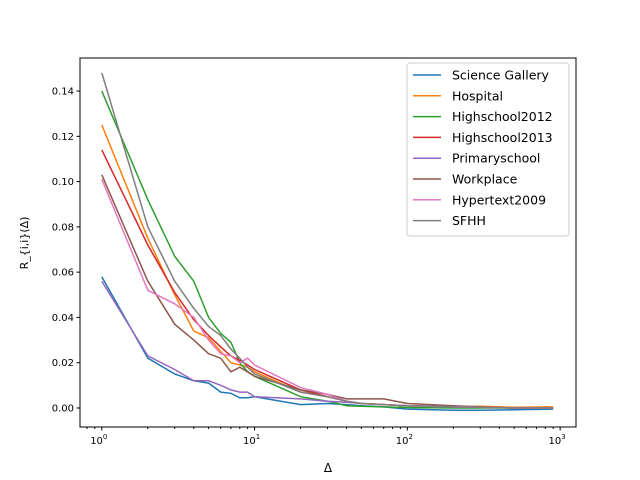 This screenshot has width=640, height=480. What do you see at coordinates (502, 137) in the screenshot?
I see `legend-label: Highschool2013` at bounding box center [502, 137].